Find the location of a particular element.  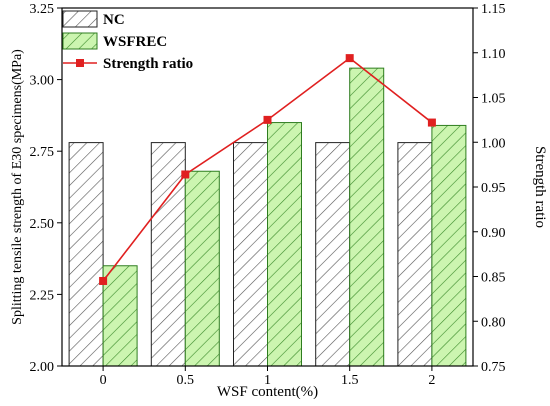

y2-tick-label: 0.75 is located at coordinates (493, 367).